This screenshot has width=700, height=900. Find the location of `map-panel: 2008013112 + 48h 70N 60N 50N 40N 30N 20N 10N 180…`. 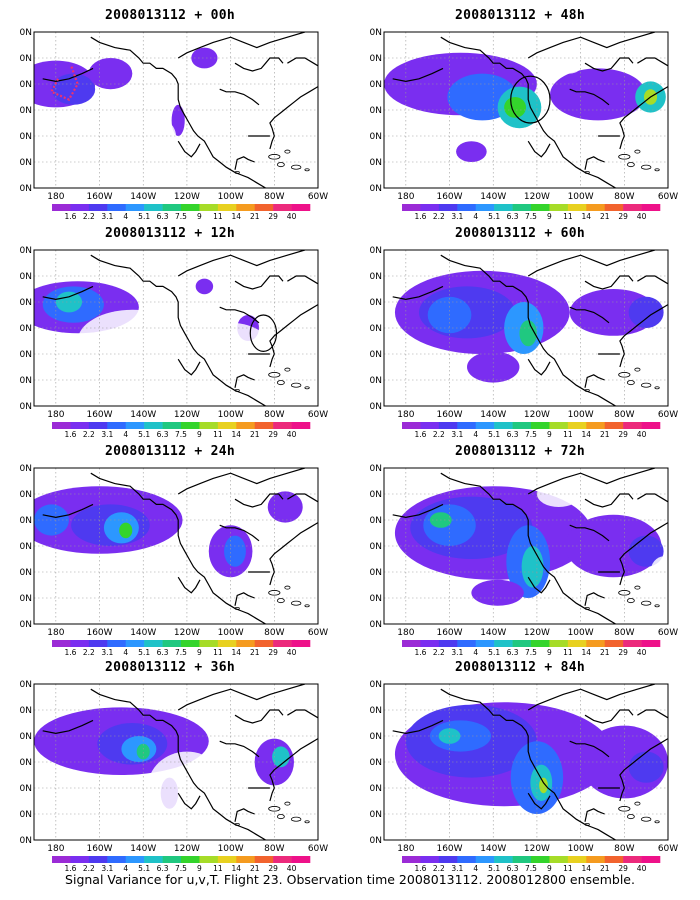

map-panel: 2008013112 + 48h 70N 60N 50N 40N 30N 20N 10N 180… is located at coordinates (524, 114).